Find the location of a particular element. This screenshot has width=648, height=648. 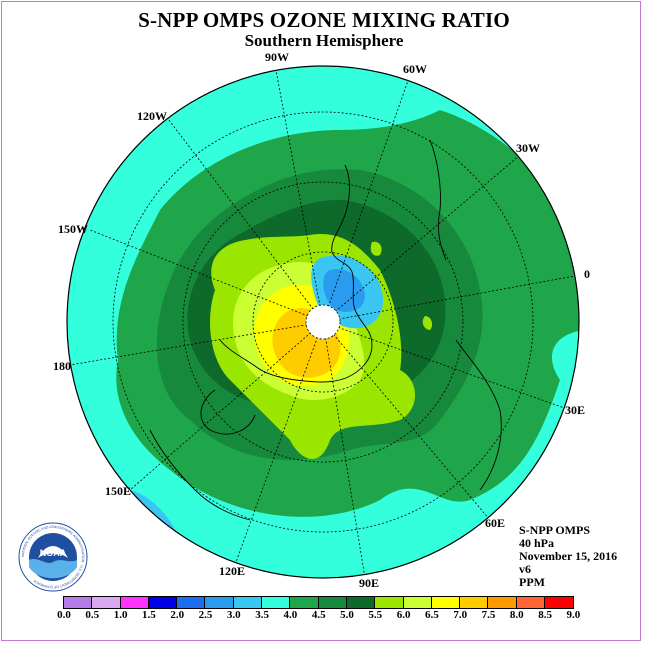

info-units: PPM is located at coordinates (532, 582).